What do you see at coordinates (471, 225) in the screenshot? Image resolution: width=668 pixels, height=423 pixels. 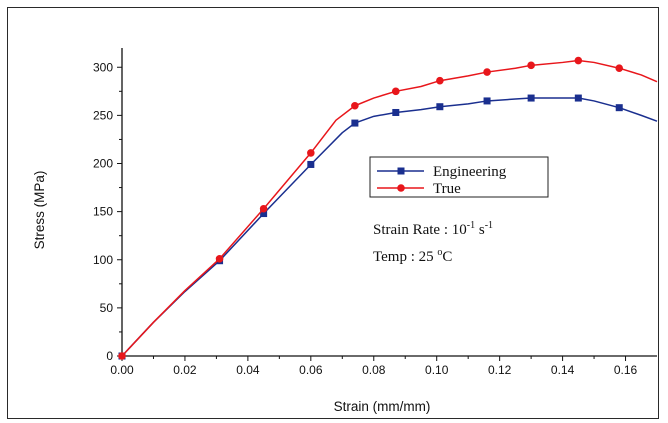 I see `annotation-strain-rate-exp1: -1` at bounding box center [471, 225].